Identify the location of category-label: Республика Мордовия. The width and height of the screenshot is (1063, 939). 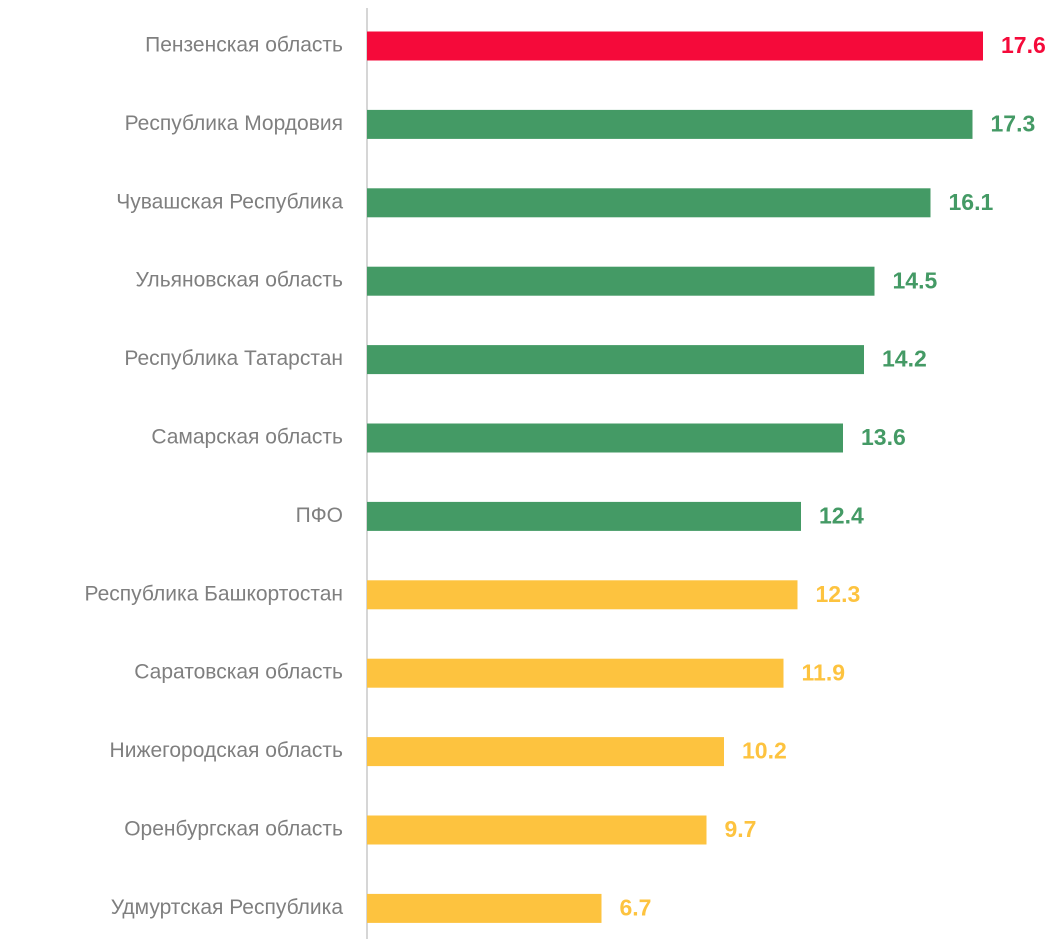
(234, 123).